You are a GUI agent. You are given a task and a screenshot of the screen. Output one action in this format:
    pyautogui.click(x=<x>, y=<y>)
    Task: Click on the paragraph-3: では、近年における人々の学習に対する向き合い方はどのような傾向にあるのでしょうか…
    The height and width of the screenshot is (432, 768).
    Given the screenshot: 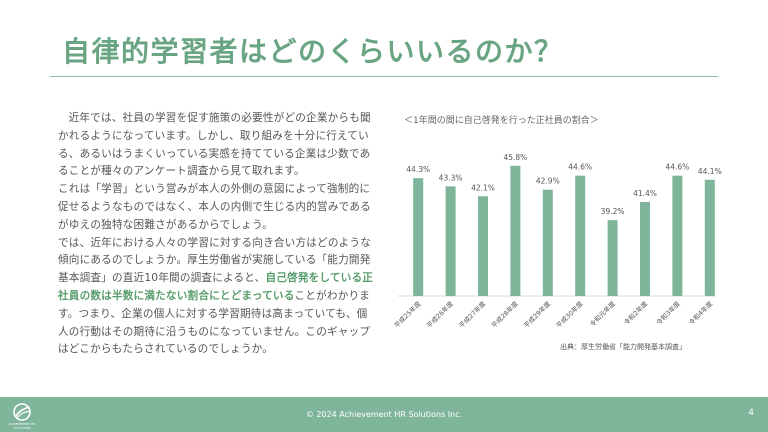 What is the action you would take?
    pyautogui.click(x=216, y=297)
    